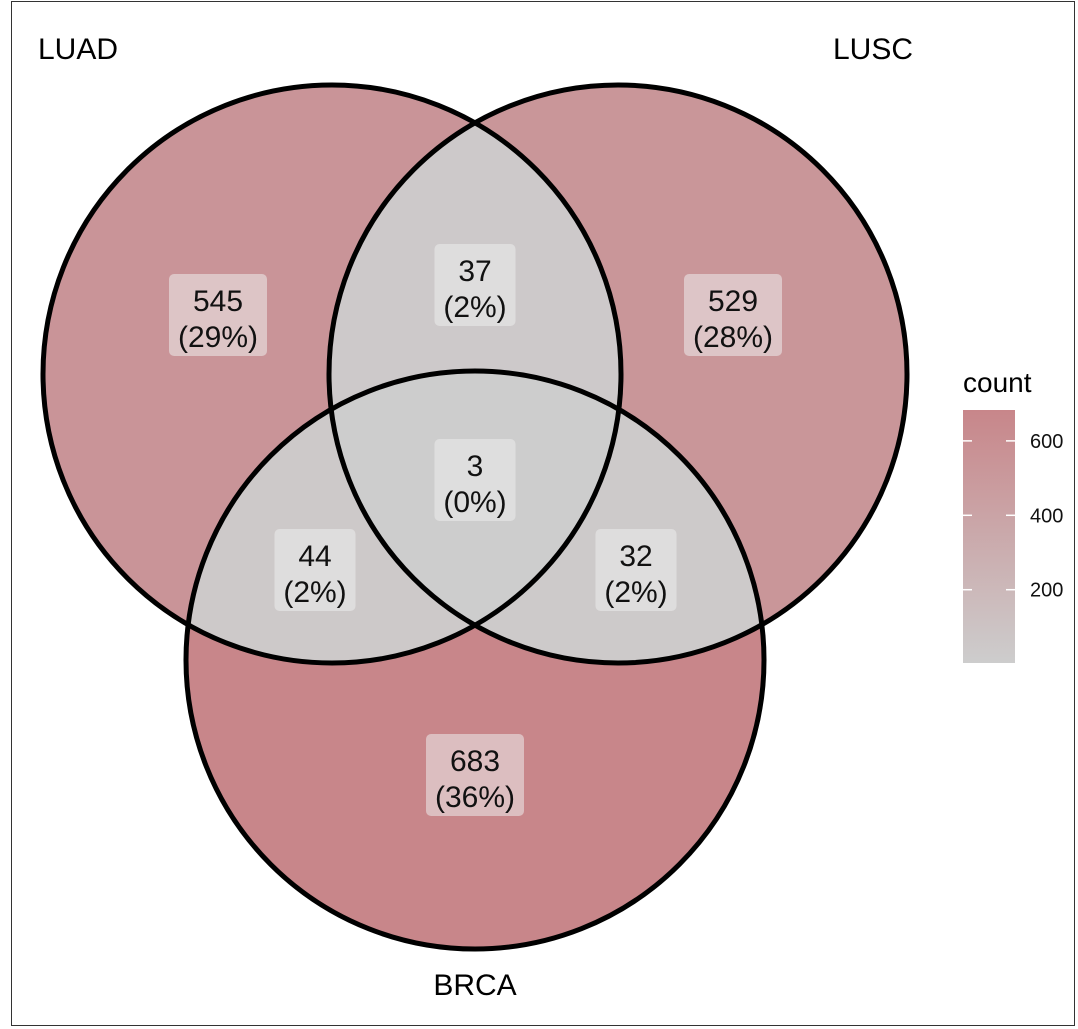 This screenshot has height=1029, width=1078. I want to click on color-legend: count 200 400 600, so click(1013, 515).